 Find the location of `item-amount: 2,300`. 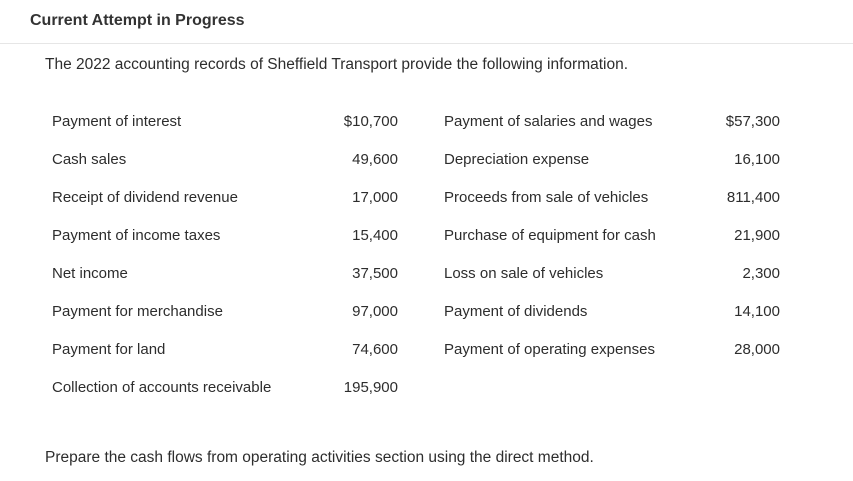

item-amount: 2,300 is located at coordinates (761, 273).